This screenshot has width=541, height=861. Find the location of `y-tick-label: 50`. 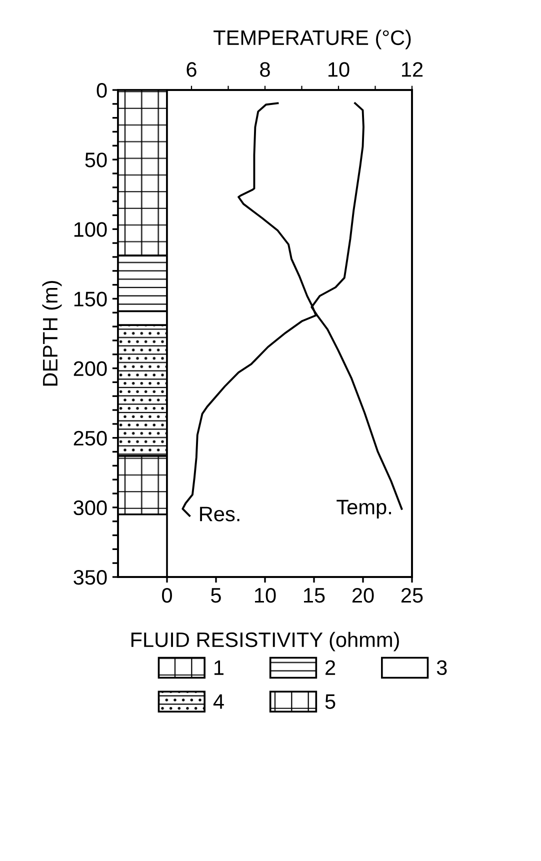

y-tick-label: 50 is located at coordinates (96, 160).